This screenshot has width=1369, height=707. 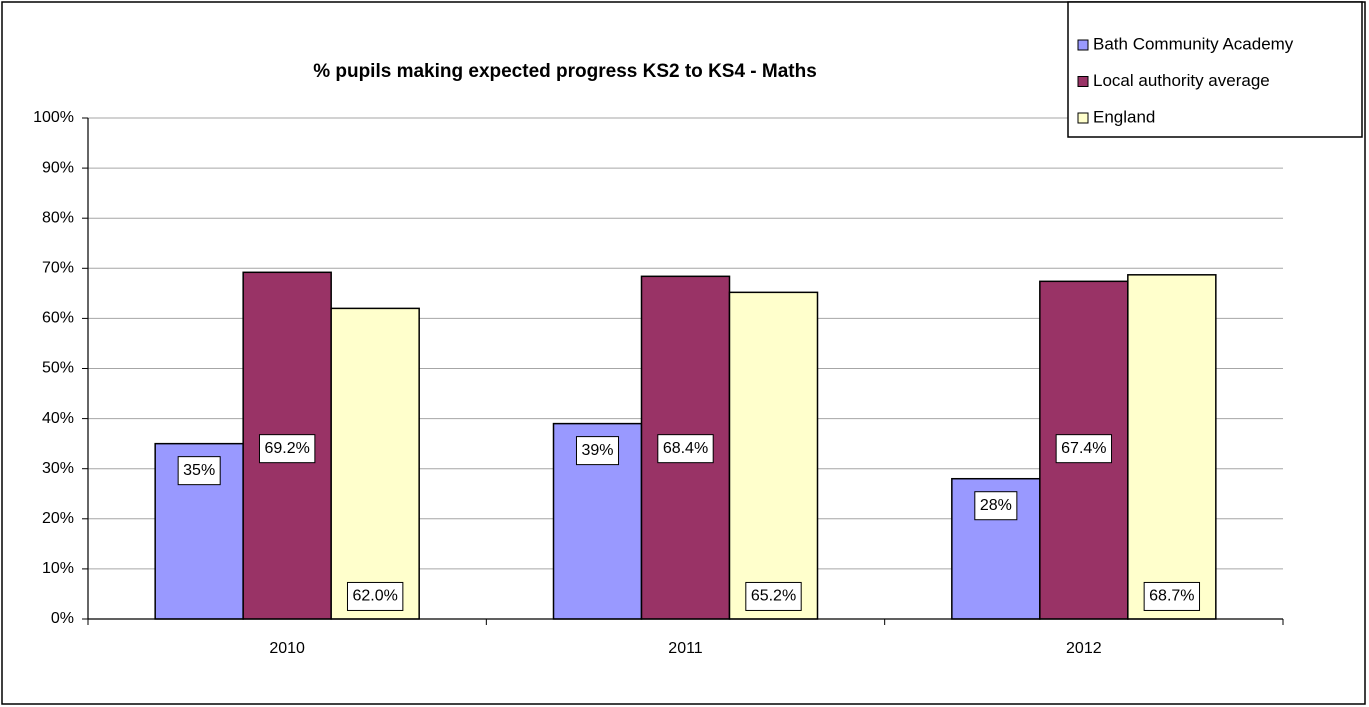 I want to click on y-tick-label: 40%, so click(x=58, y=418).